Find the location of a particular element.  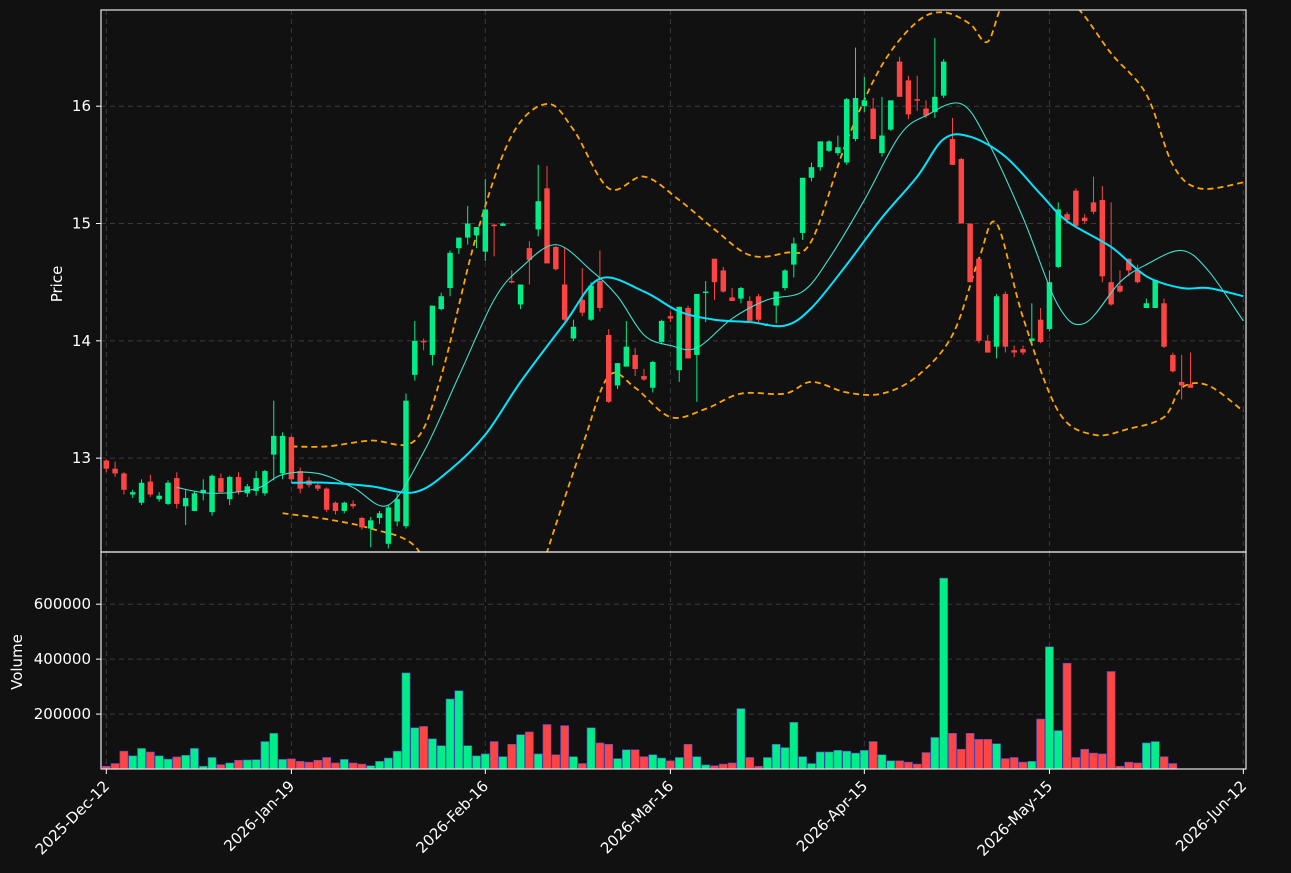

volume-axis-title: Volume is located at coordinates (17, 662).